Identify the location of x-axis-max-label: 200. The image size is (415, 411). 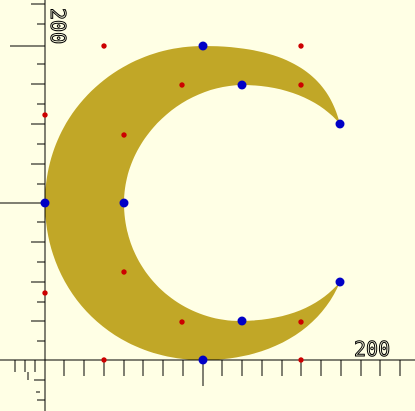
(372, 349).